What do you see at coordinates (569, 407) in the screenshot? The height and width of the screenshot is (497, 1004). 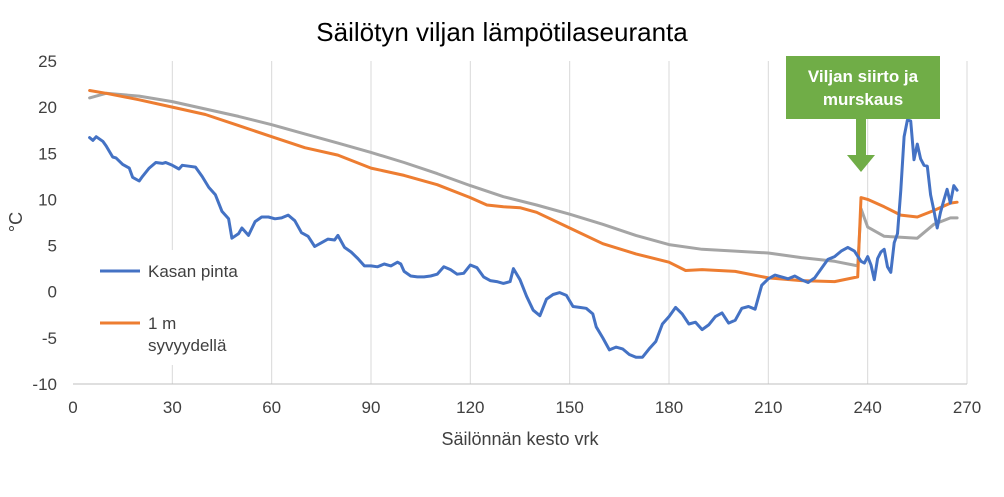 I see `x-tick-label: 150` at bounding box center [569, 407].